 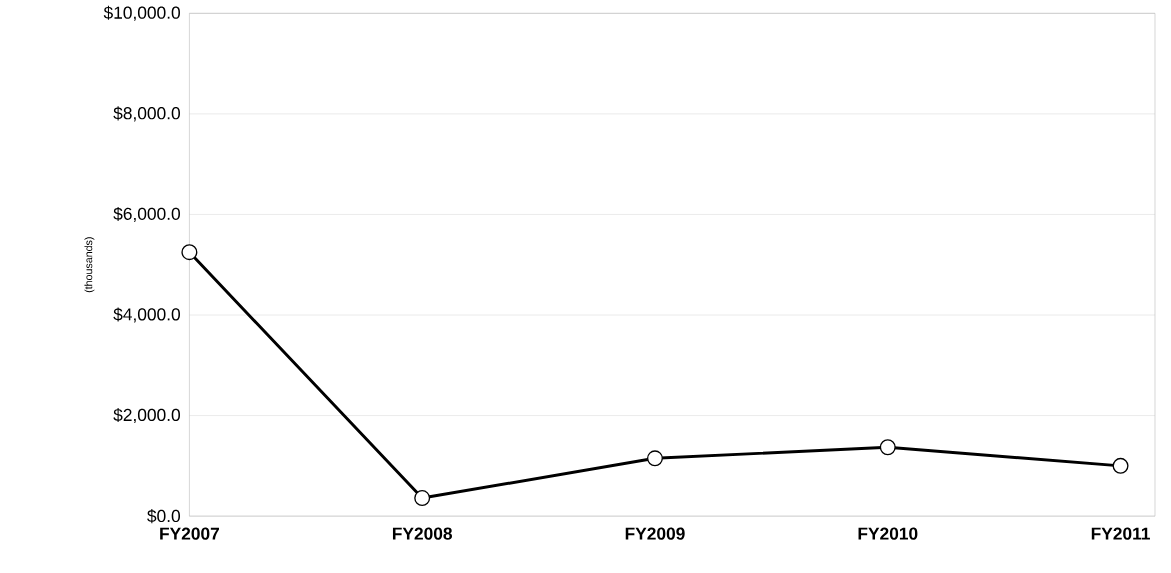 I want to click on y-tick-label: $0.0, so click(x=164, y=515).